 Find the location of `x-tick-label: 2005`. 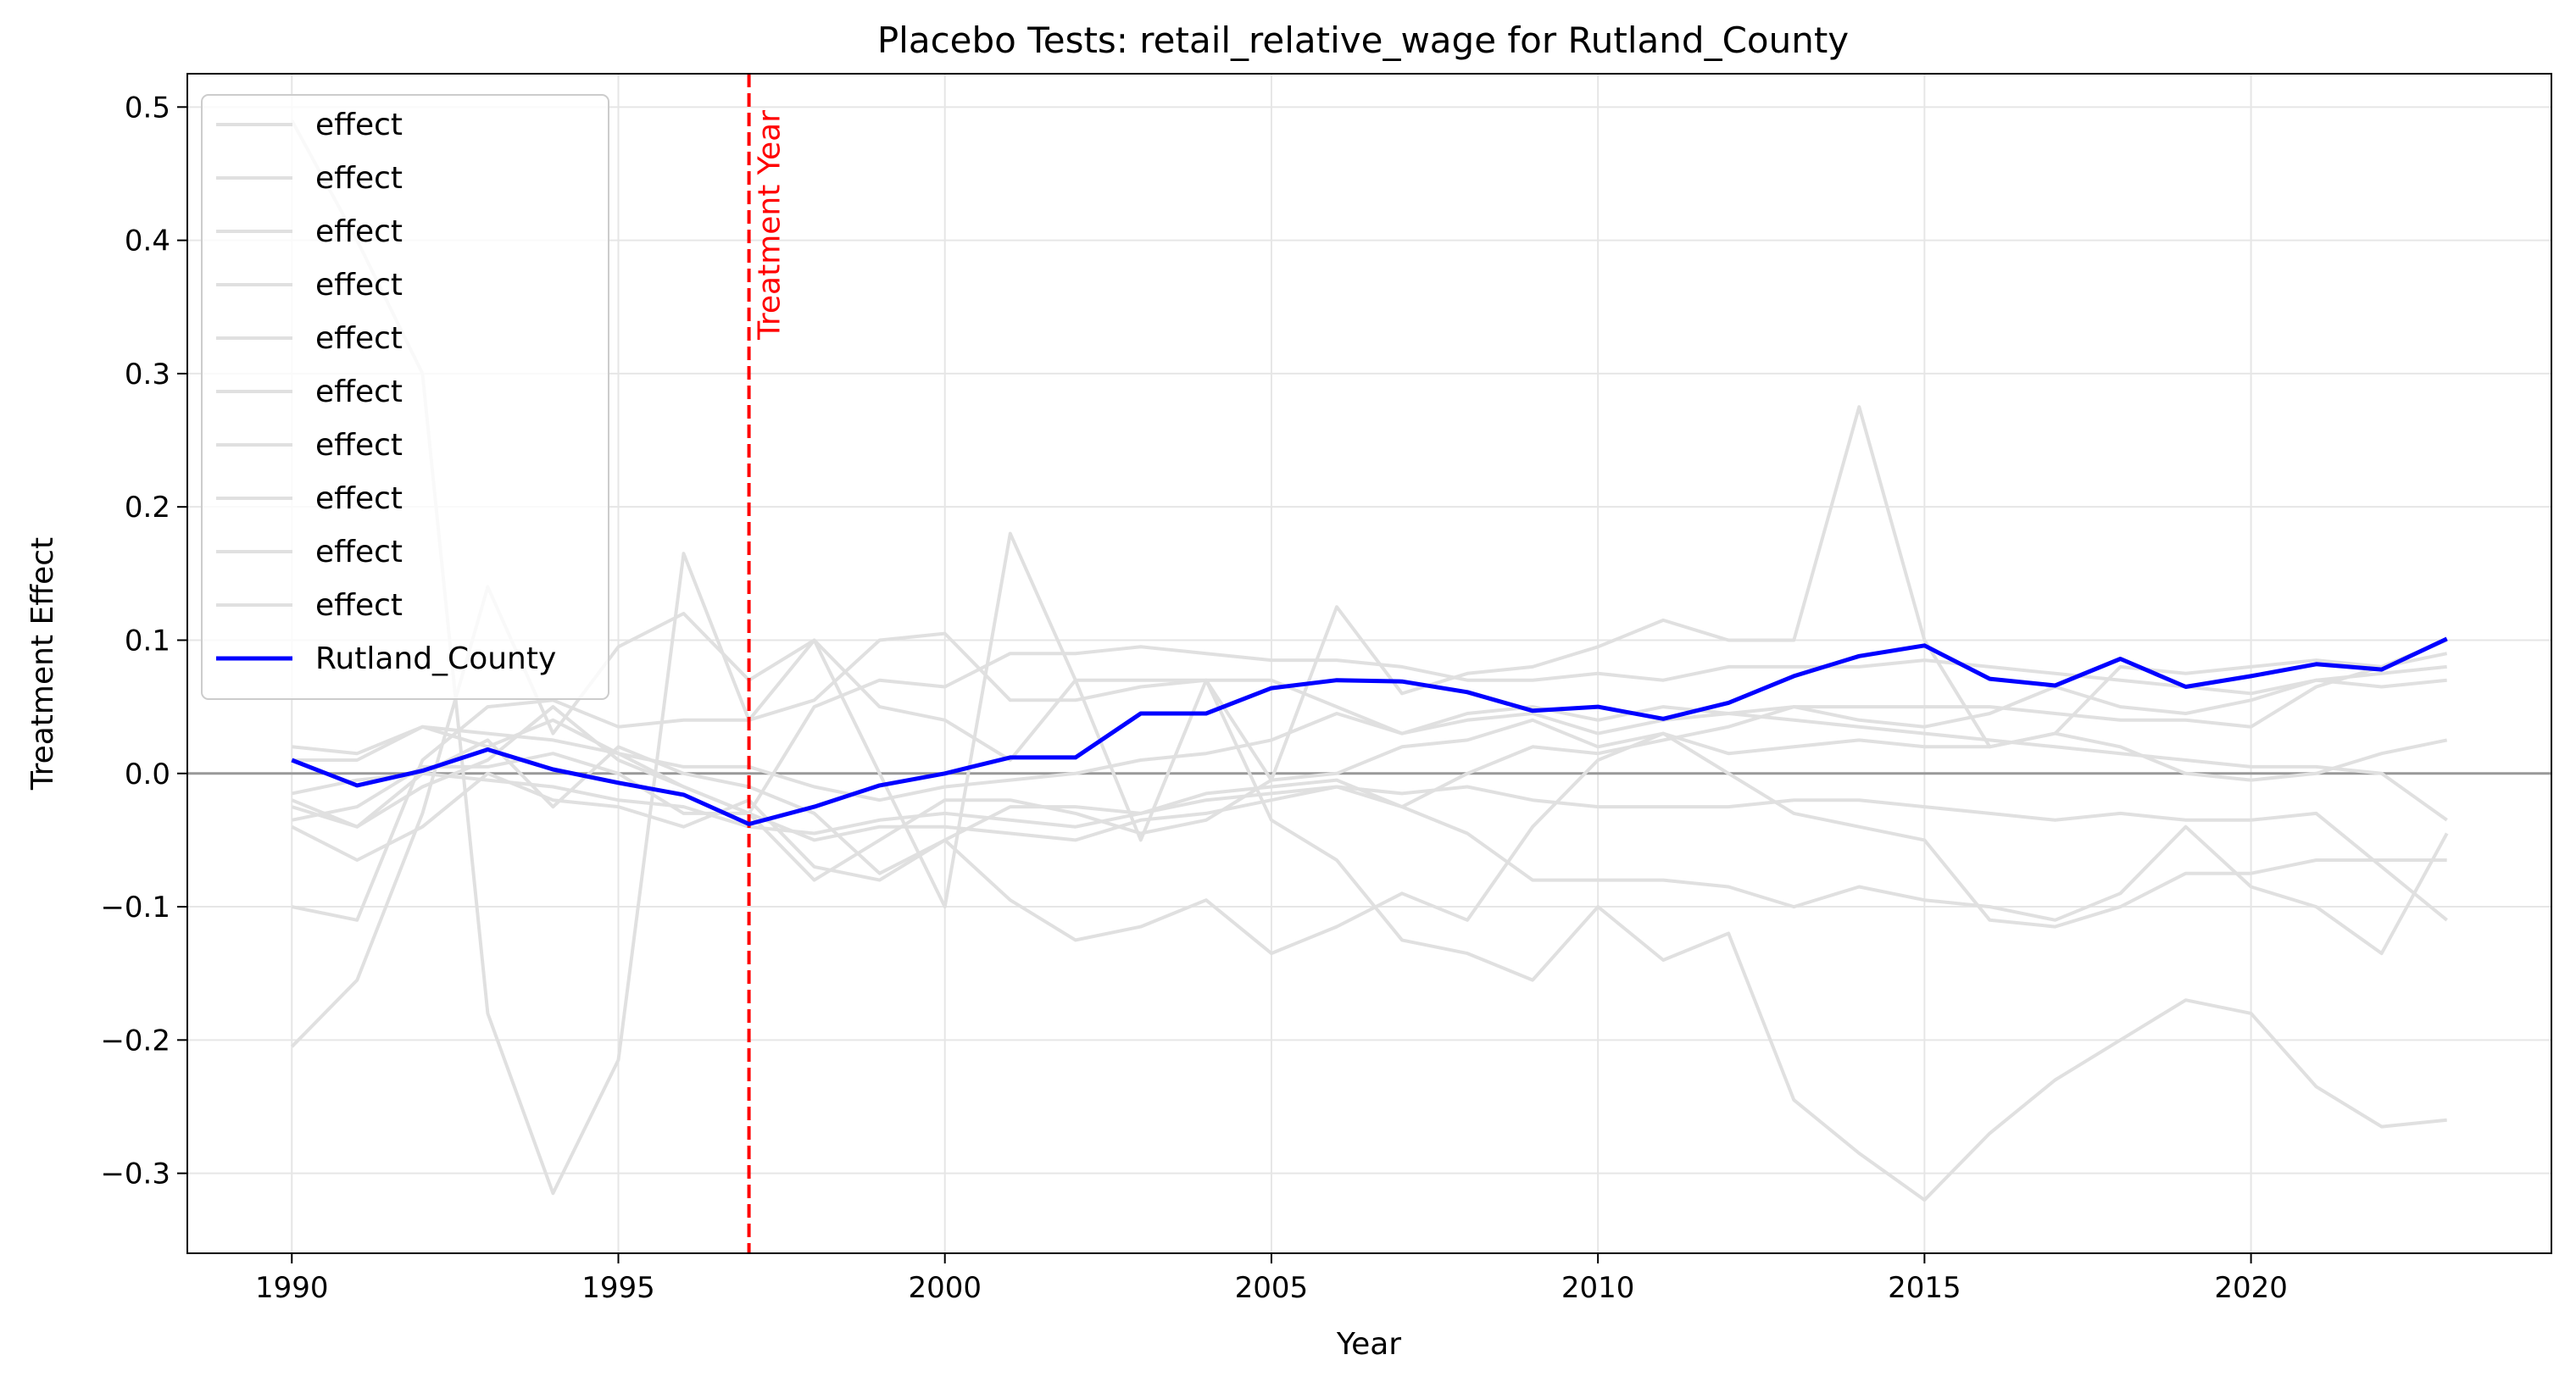

x-tick-label: 2005 is located at coordinates (1272, 1288).